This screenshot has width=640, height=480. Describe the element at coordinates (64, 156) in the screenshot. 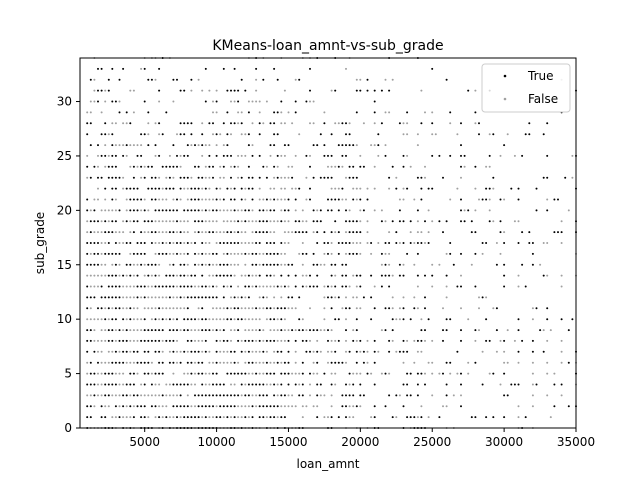

I see `y-tick-label: 25` at that location.